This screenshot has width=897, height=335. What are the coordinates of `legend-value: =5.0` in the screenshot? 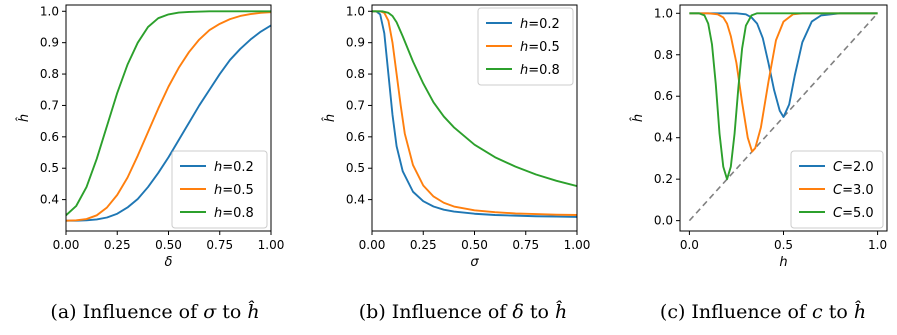 It's located at (858, 213).